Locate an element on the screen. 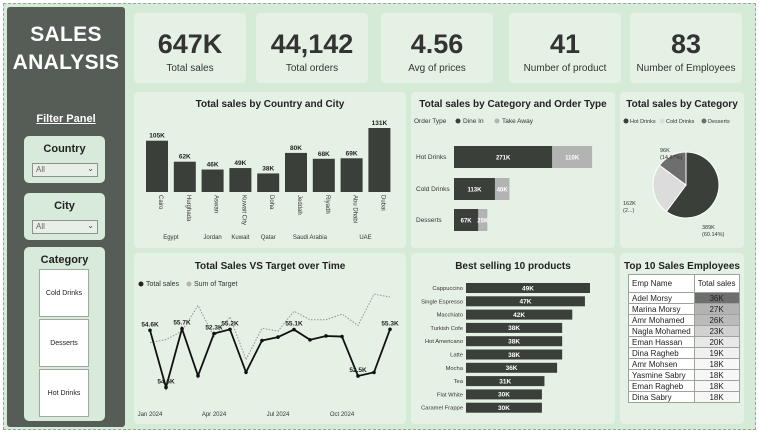 This screenshot has width=759, height=433. table-row: Dina Sabry 18K is located at coordinates (684, 397).